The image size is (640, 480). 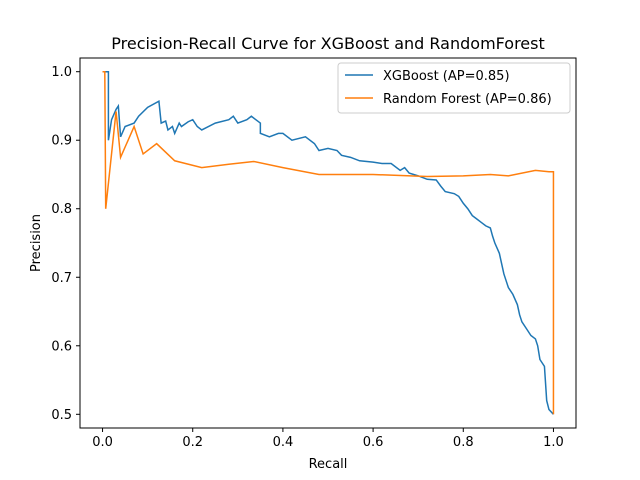 I want to click on y-tick-label: 0.5, so click(x=61, y=415).